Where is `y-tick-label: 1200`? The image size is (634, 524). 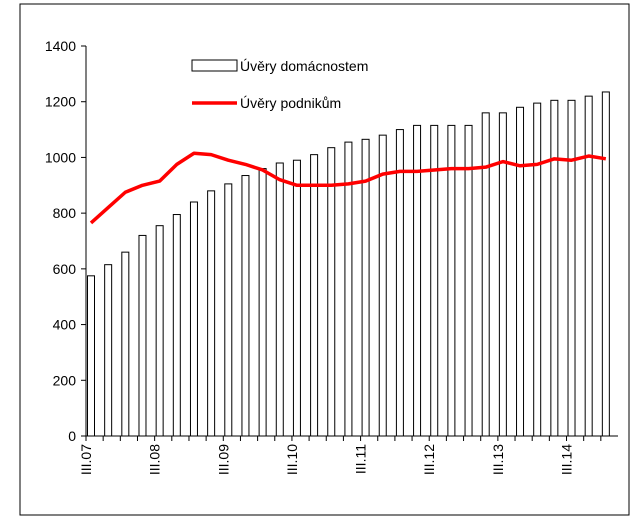
y-tick-label: 1200 is located at coordinates (60, 102).